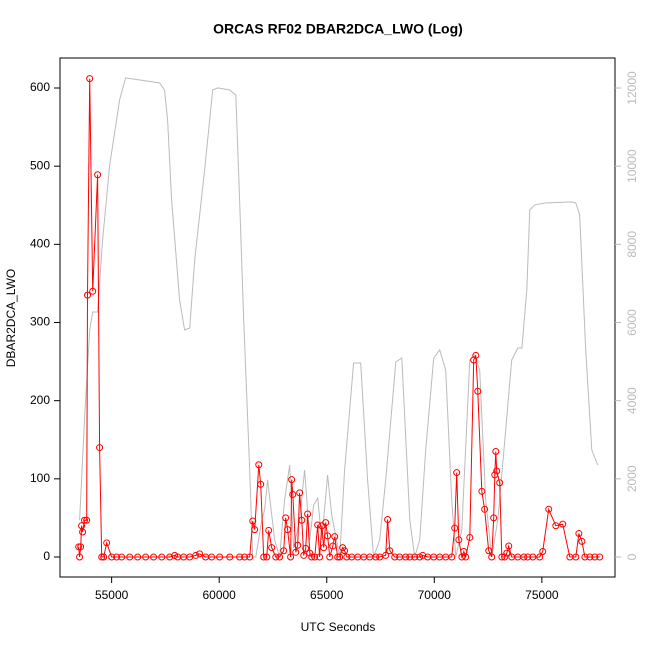 Image resolution: width=650 pixels, height=655 pixels. I want to click on y-tick-label: 300, so click(40, 322).